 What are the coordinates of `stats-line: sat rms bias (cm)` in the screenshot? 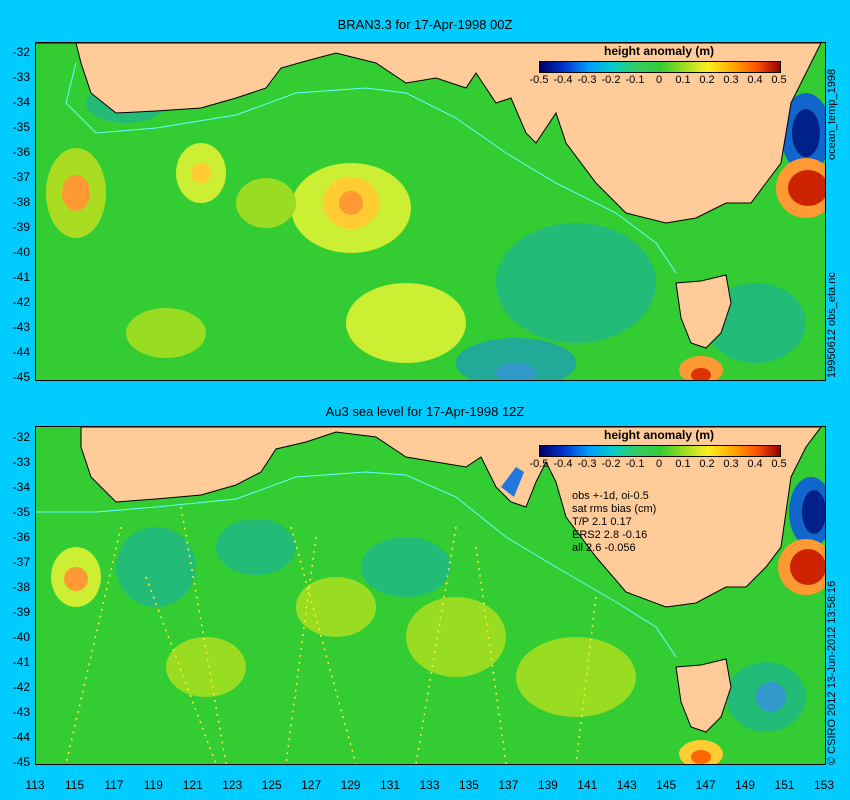 It's located at (614, 509).